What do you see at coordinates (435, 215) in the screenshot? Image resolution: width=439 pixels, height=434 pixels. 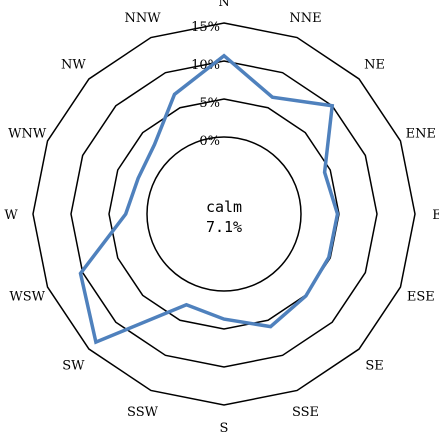 I see `direction-label-e: E` at bounding box center [435, 215].